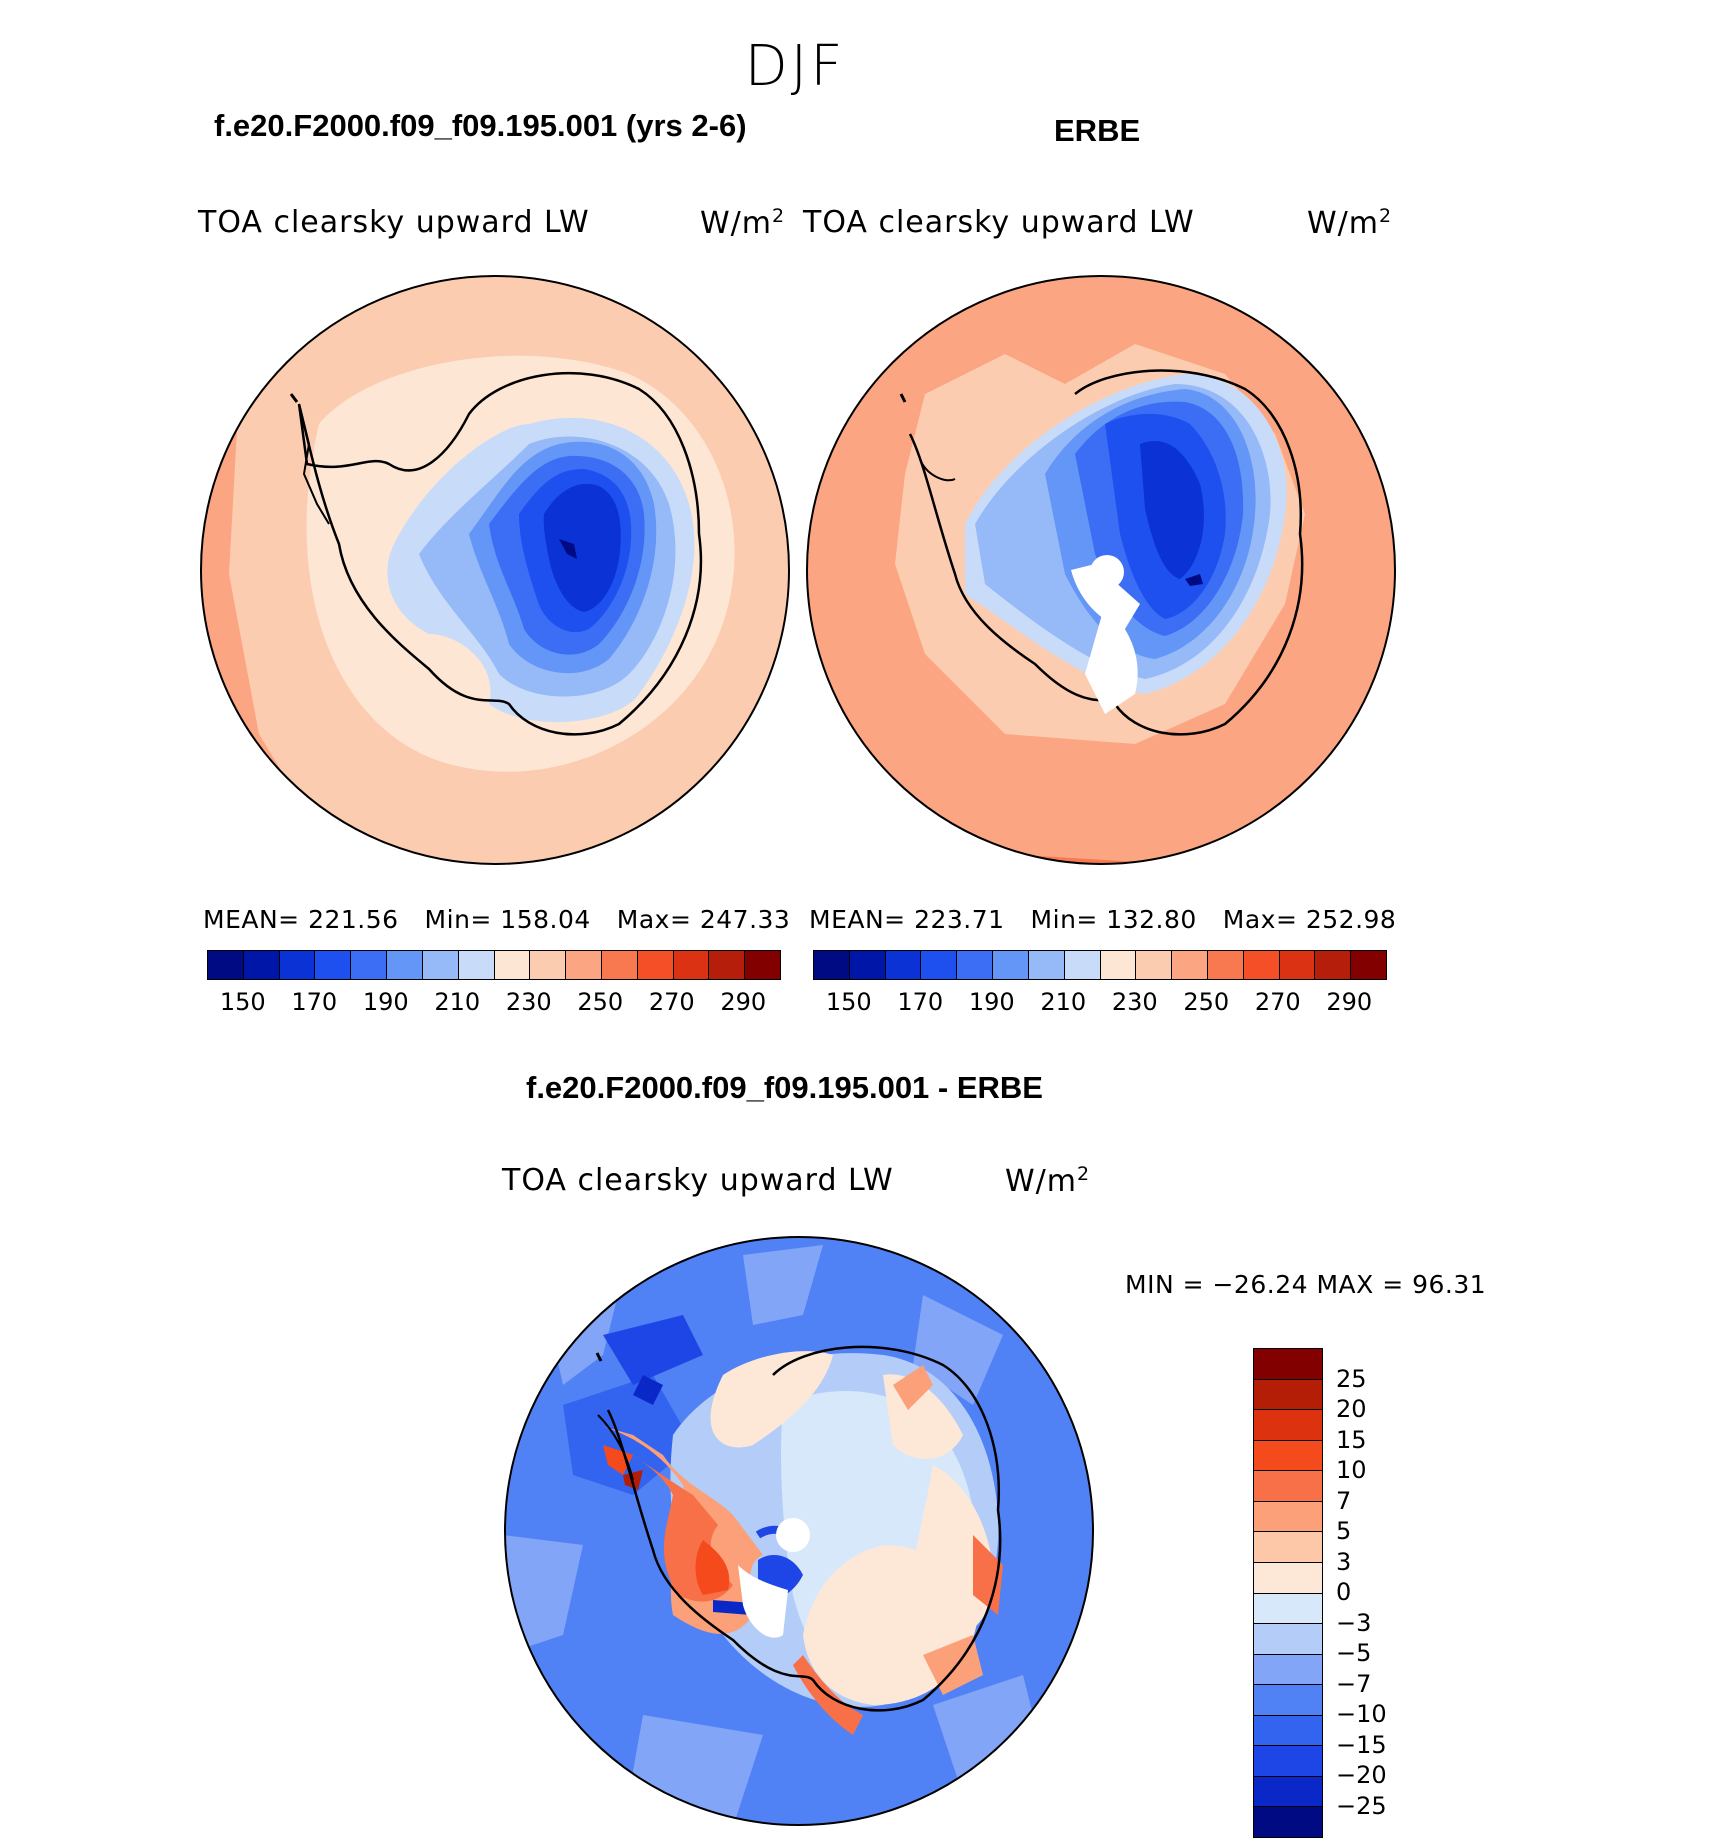 This screenshot has width=1710, height=1840. Describe the element at coordinates (1376, 1592) in the screenshot. I see `diff-colorbar-ticks: 25 20 15 10 7 5 3 0 −3 −5 −7 −10 −15 −20 −25` at that location.